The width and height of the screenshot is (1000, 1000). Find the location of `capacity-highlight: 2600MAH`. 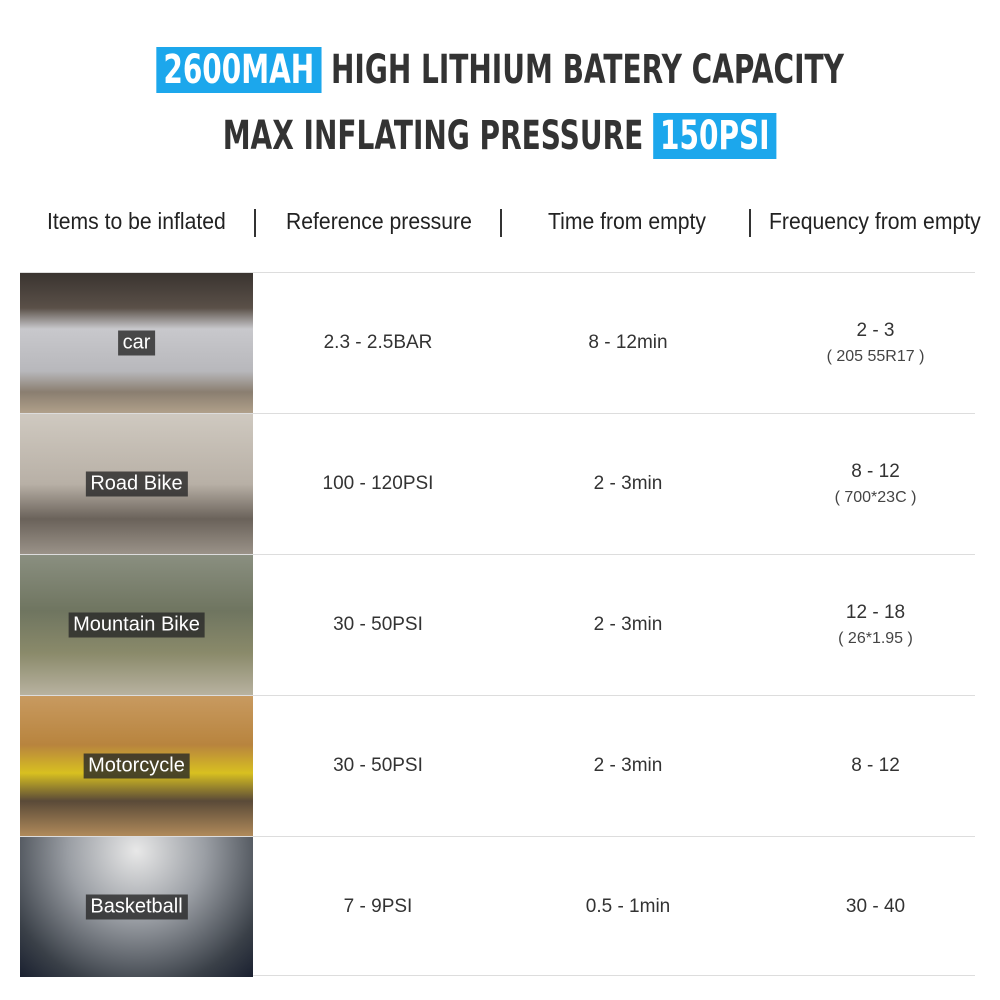

capacity-highlight: 2600MAH is located at coordinates (239, 70).